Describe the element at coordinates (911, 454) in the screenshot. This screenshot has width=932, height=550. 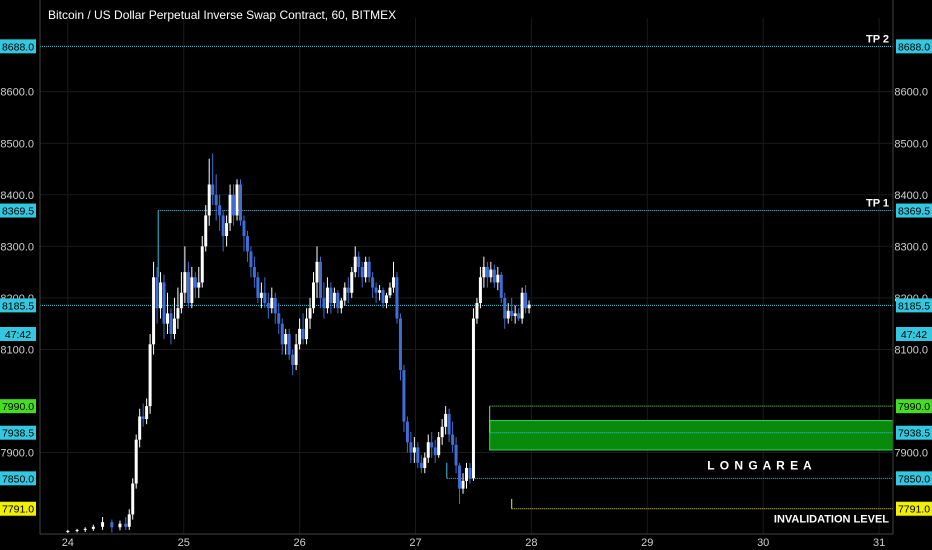
I see `y-tick-label-right: 7900.0` at that location.